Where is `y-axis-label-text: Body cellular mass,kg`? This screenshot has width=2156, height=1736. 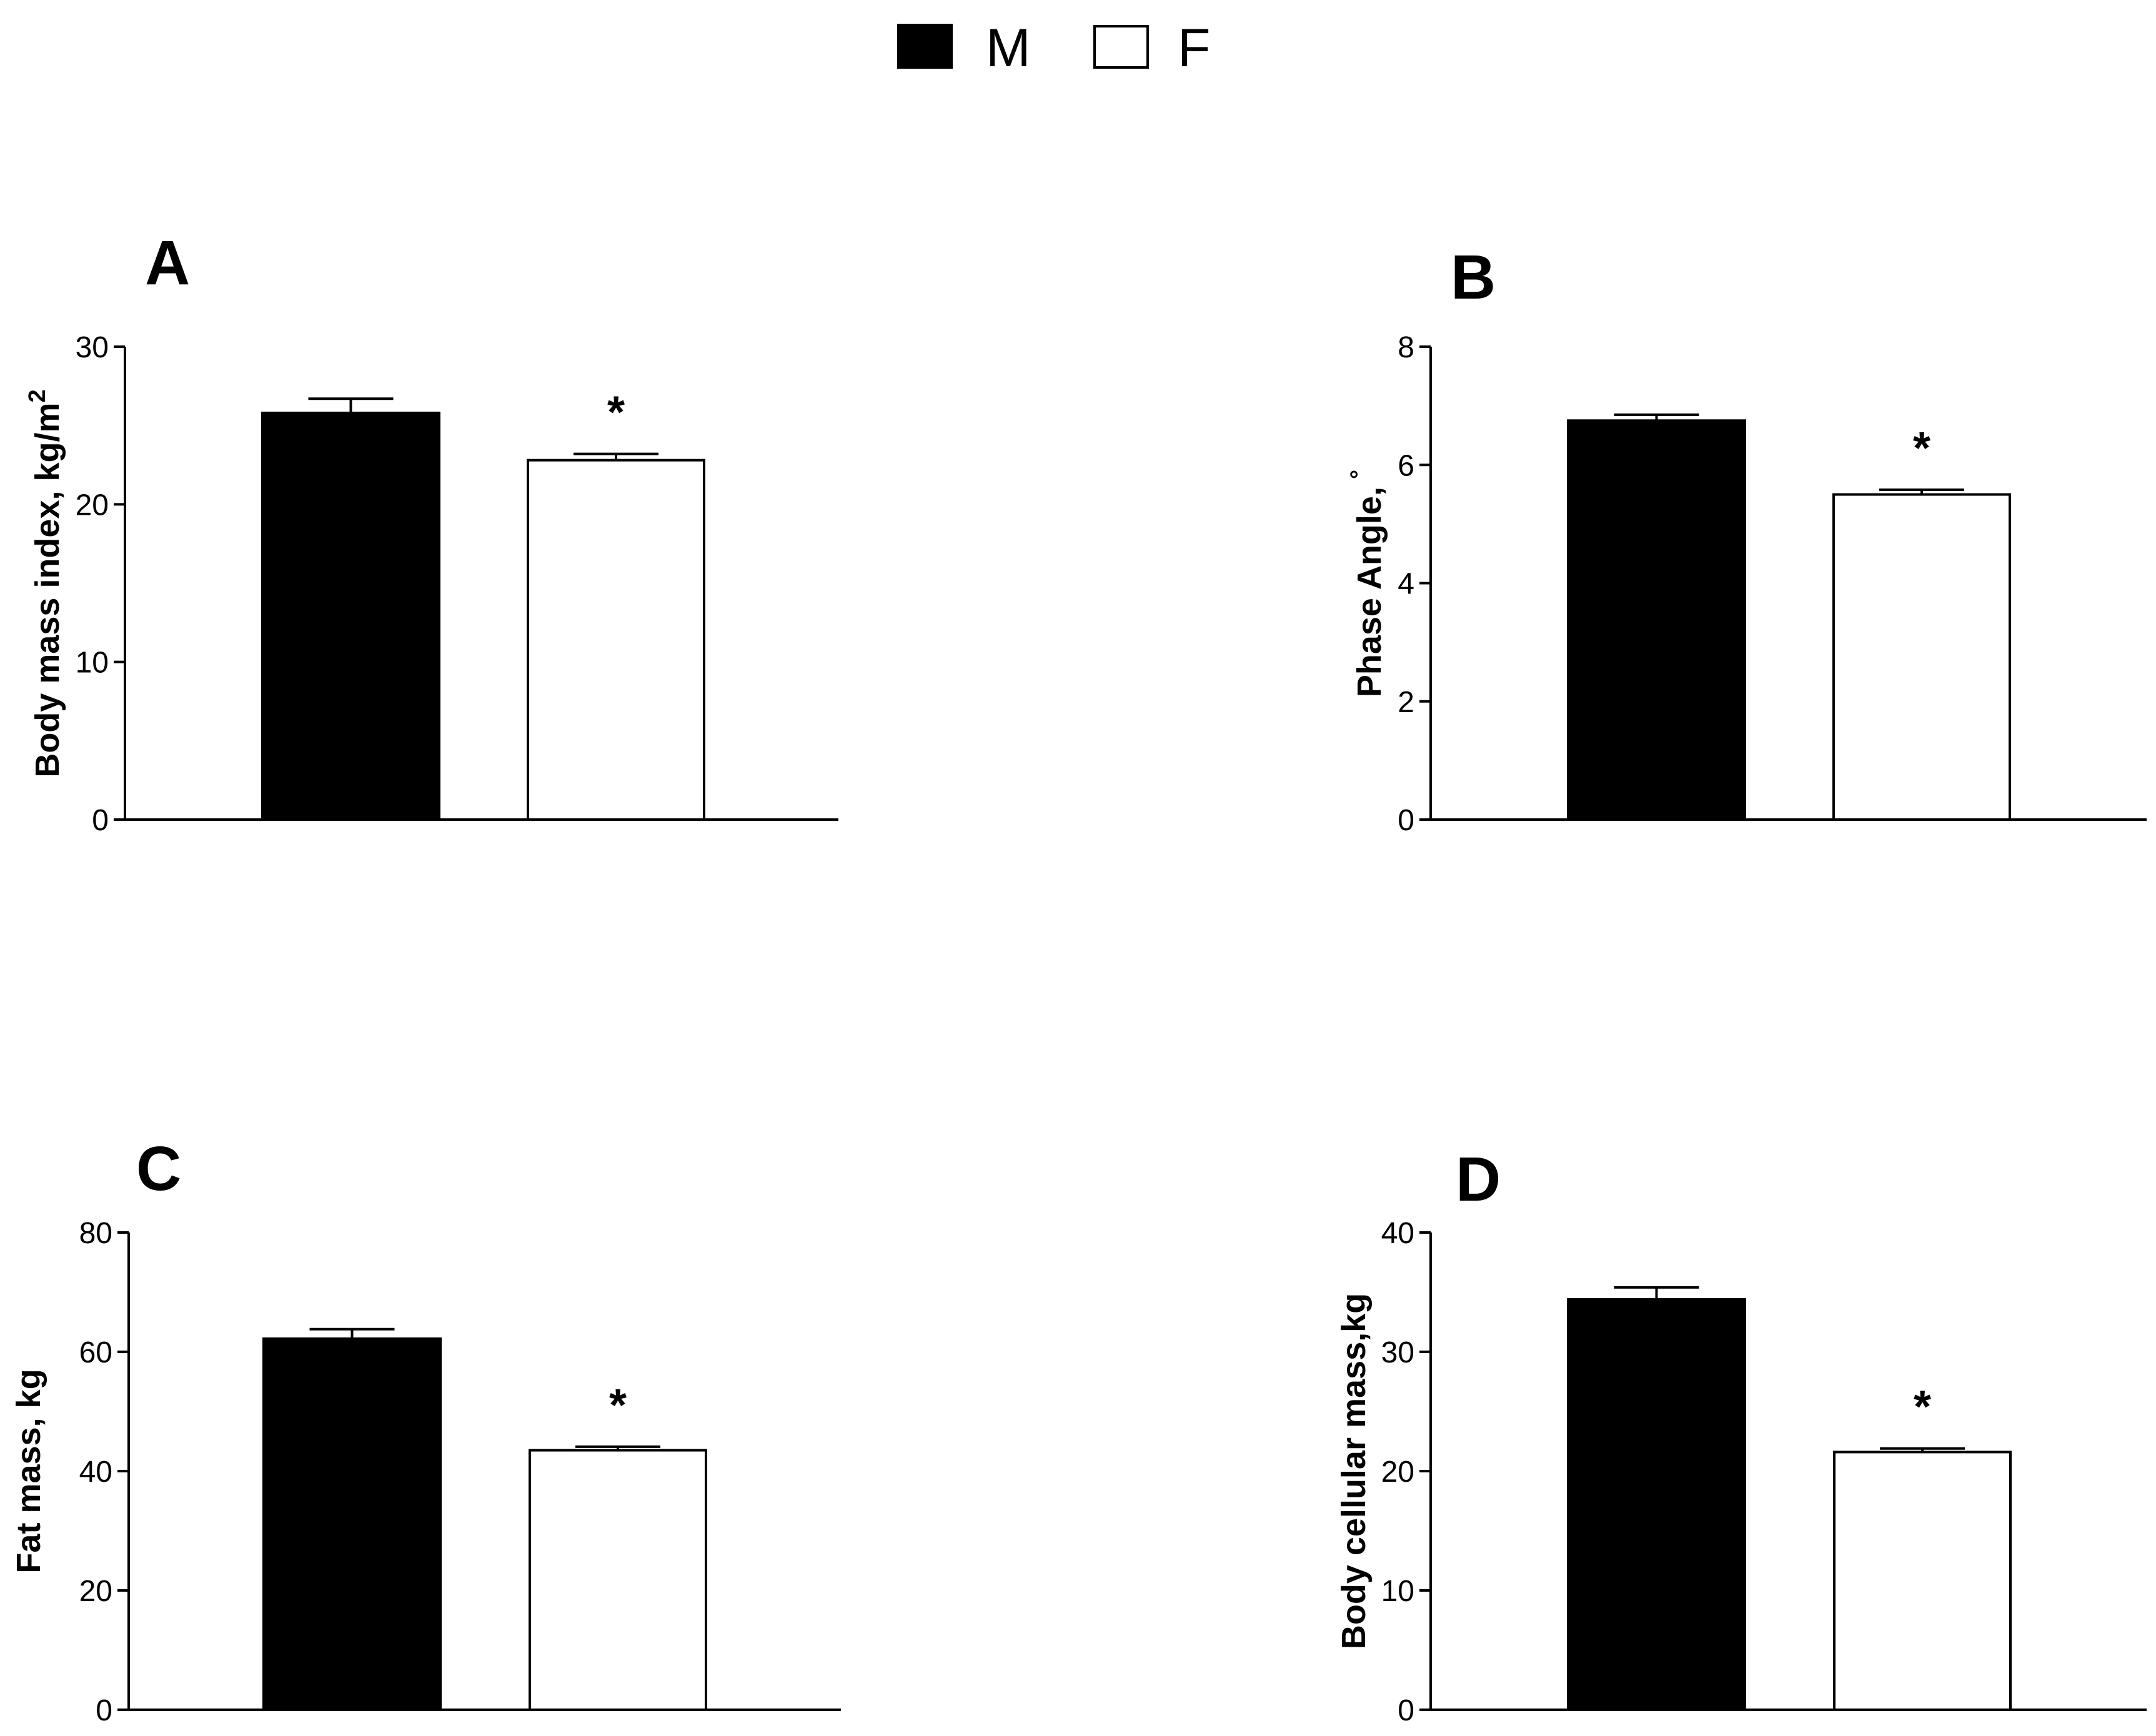 y-axis-label-text: Body cellular mass,kg is located at coordinates (1354, 1471).